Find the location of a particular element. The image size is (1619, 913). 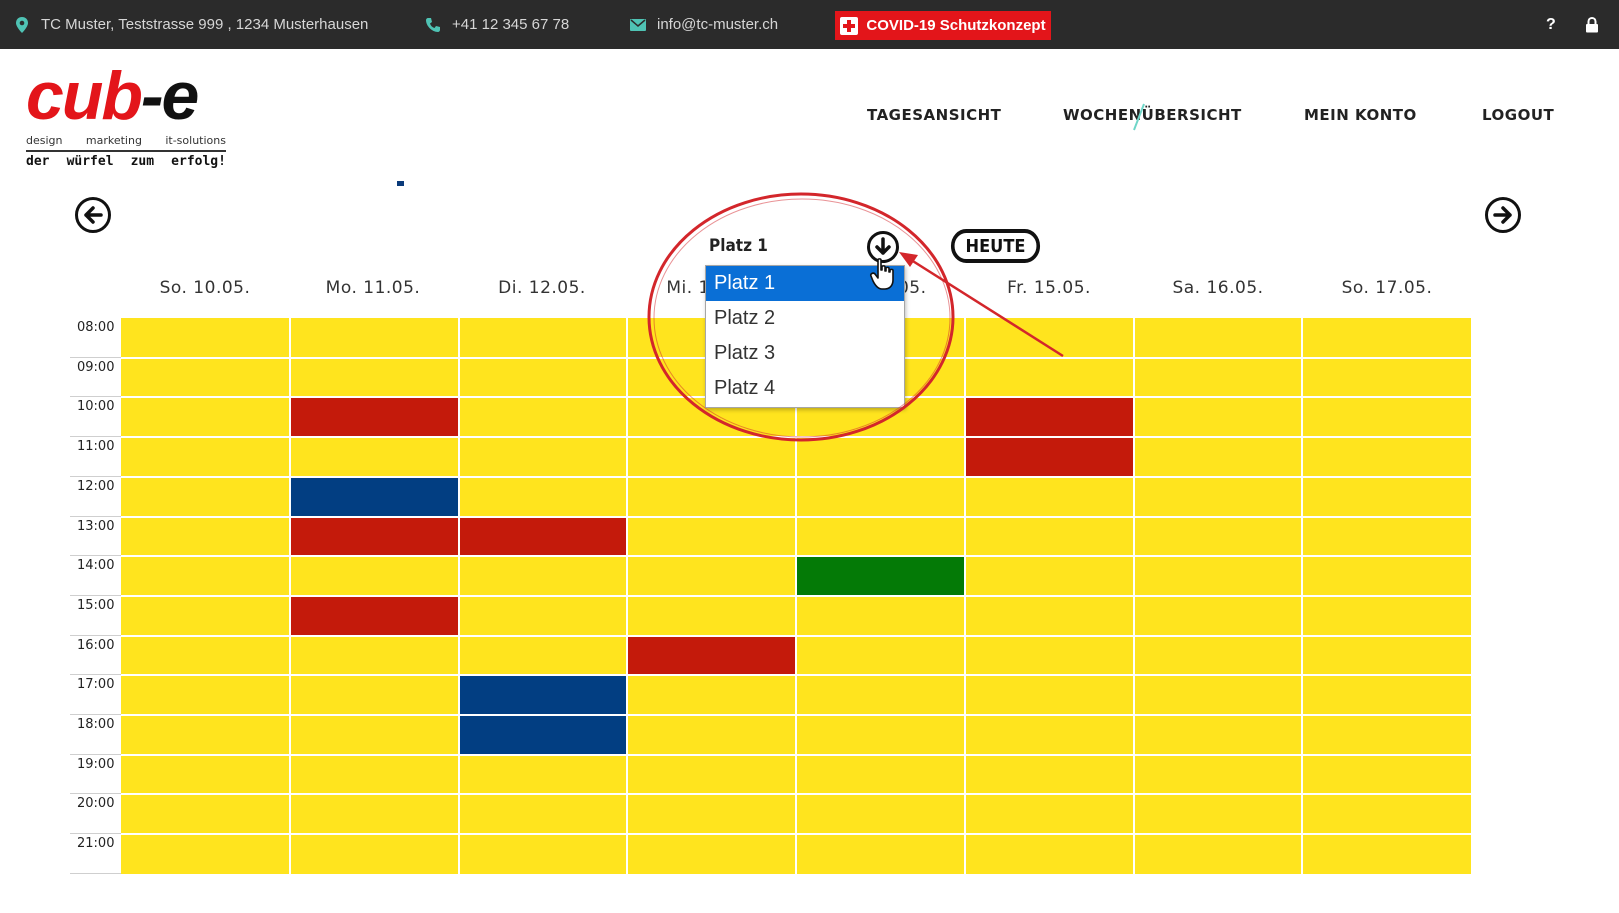

time-label: 10:00 is located at coordinates (96, 407).